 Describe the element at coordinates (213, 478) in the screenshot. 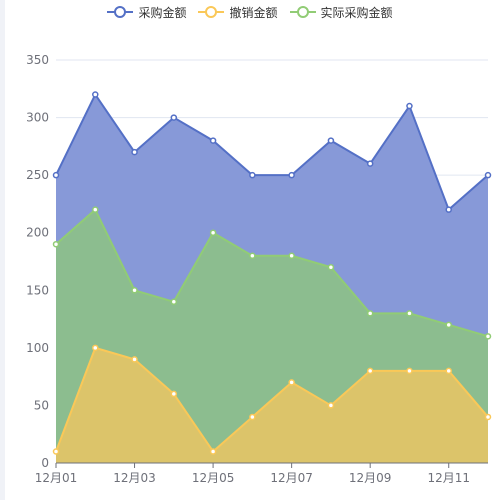

I see `x-tick-label: 12月05` at that location.